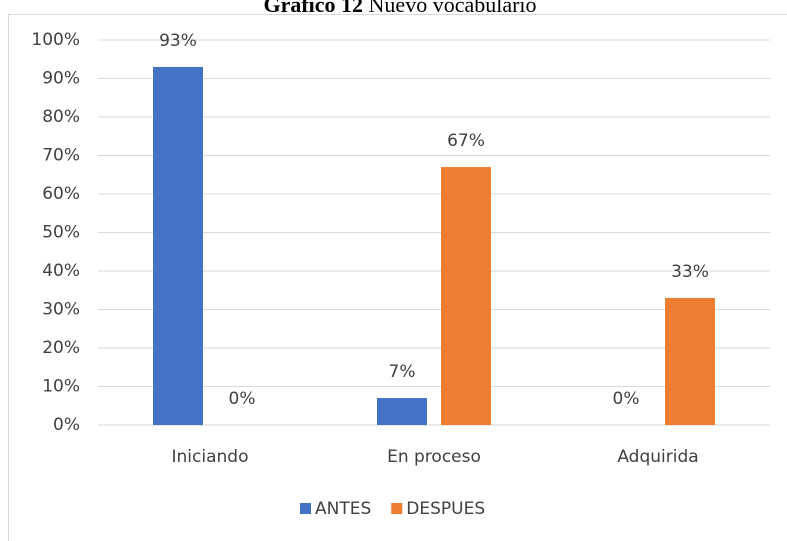  What do you see at coordinates (61, 117) in the screenshot?
I see `y-tick-label: 80%` at bounding box center [61, 117].